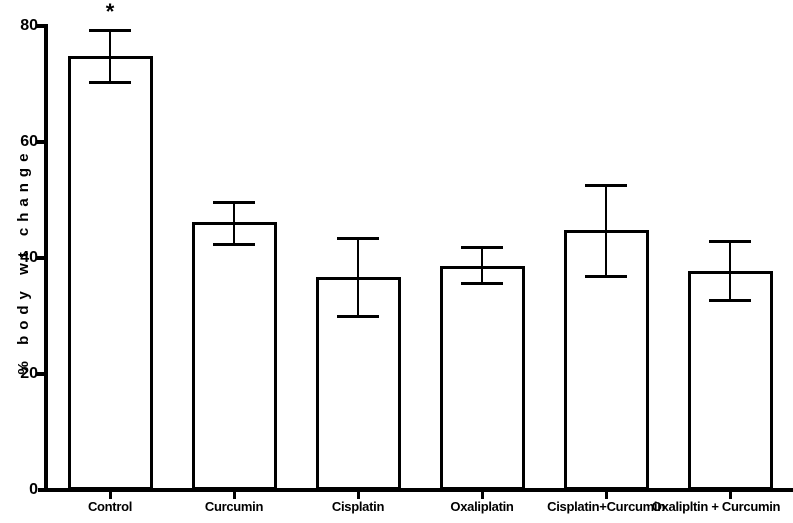  Describe the element at coordinates (29, 141) in the screenshot. I see `y-tick-label: 60` at that location.